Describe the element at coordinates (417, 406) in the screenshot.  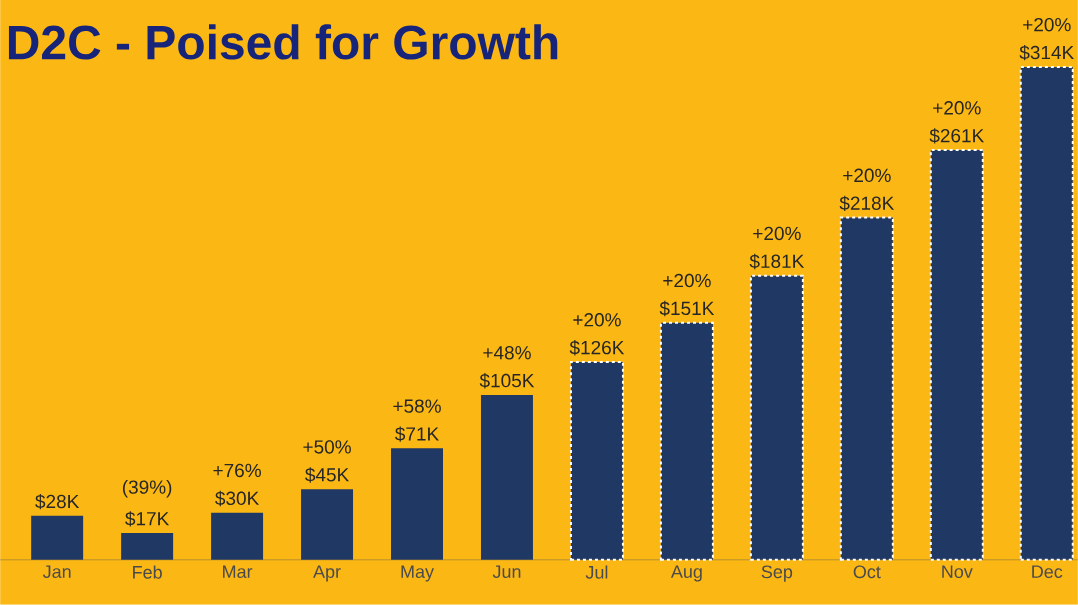
I see `annotation: +58%` at that location.